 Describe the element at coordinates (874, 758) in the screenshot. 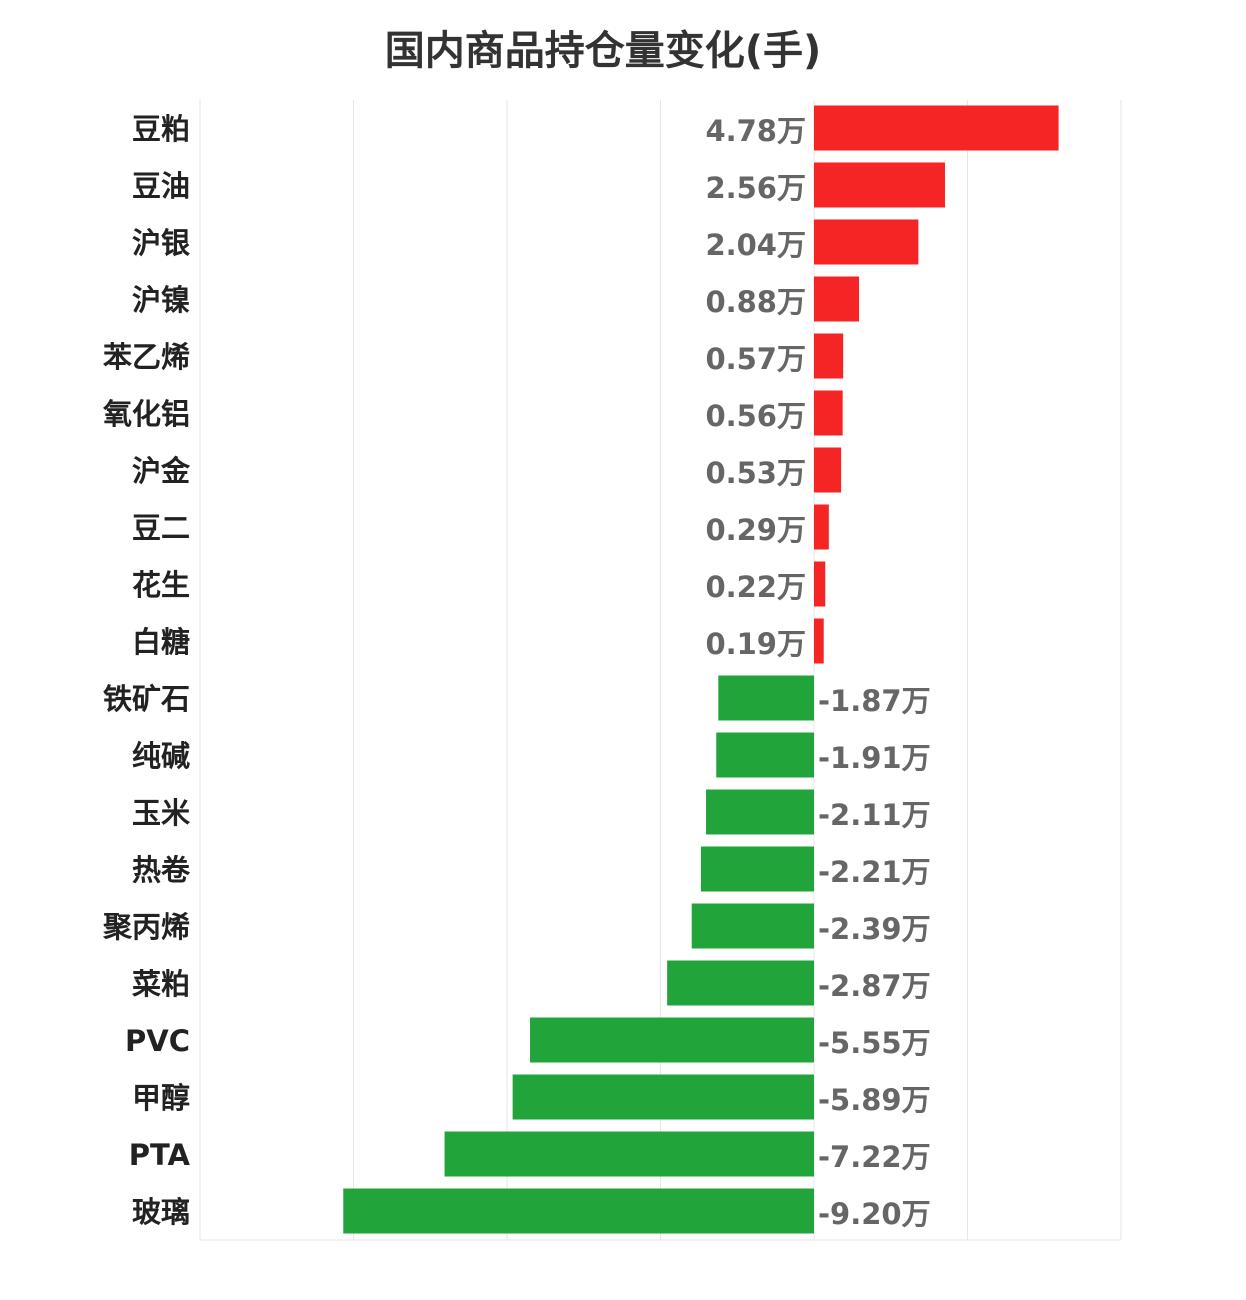

I see `data-label: -1.91万` at that location.